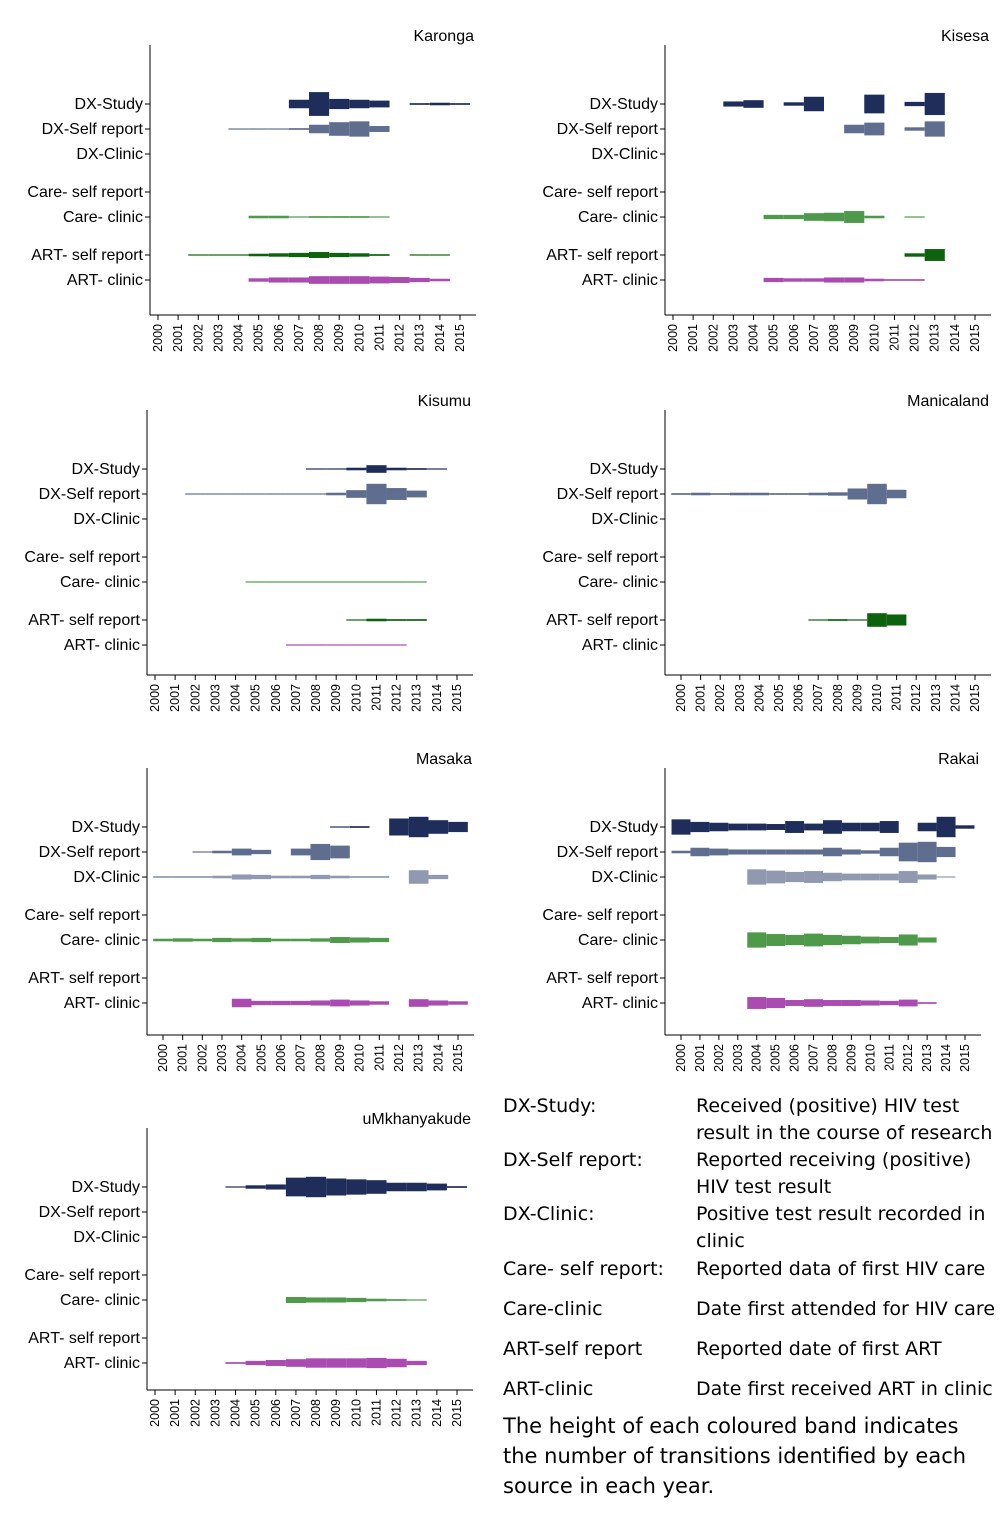 The width and height of the screenshot is (1000, 1525). Describe the element at coordinates (376, 620) in the screenshot. I see `band-art-self-report-2011` at that location.